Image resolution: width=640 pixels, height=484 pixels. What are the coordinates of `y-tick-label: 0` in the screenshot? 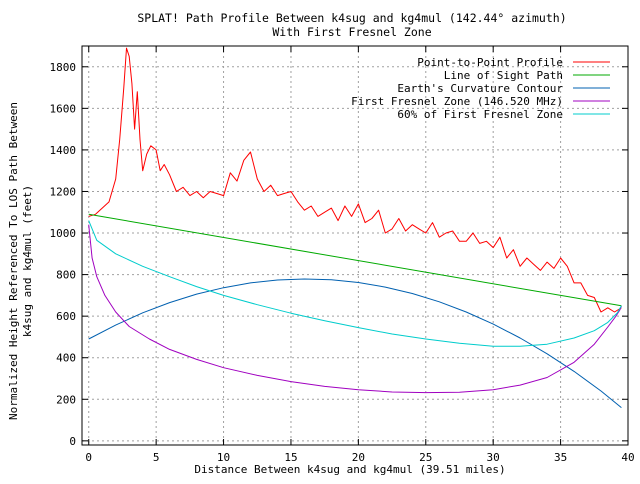 It's located at (72, 441).